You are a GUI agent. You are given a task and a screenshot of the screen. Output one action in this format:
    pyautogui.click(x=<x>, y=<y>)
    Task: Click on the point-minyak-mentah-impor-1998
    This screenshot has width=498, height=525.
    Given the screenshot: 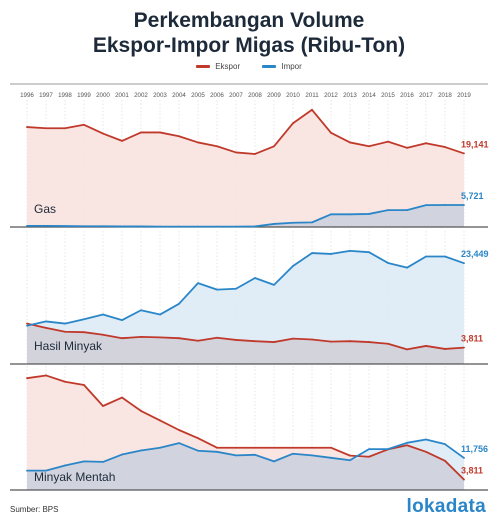 What is the action you would take?
    pyautogui.click(x=65, y=465)
    